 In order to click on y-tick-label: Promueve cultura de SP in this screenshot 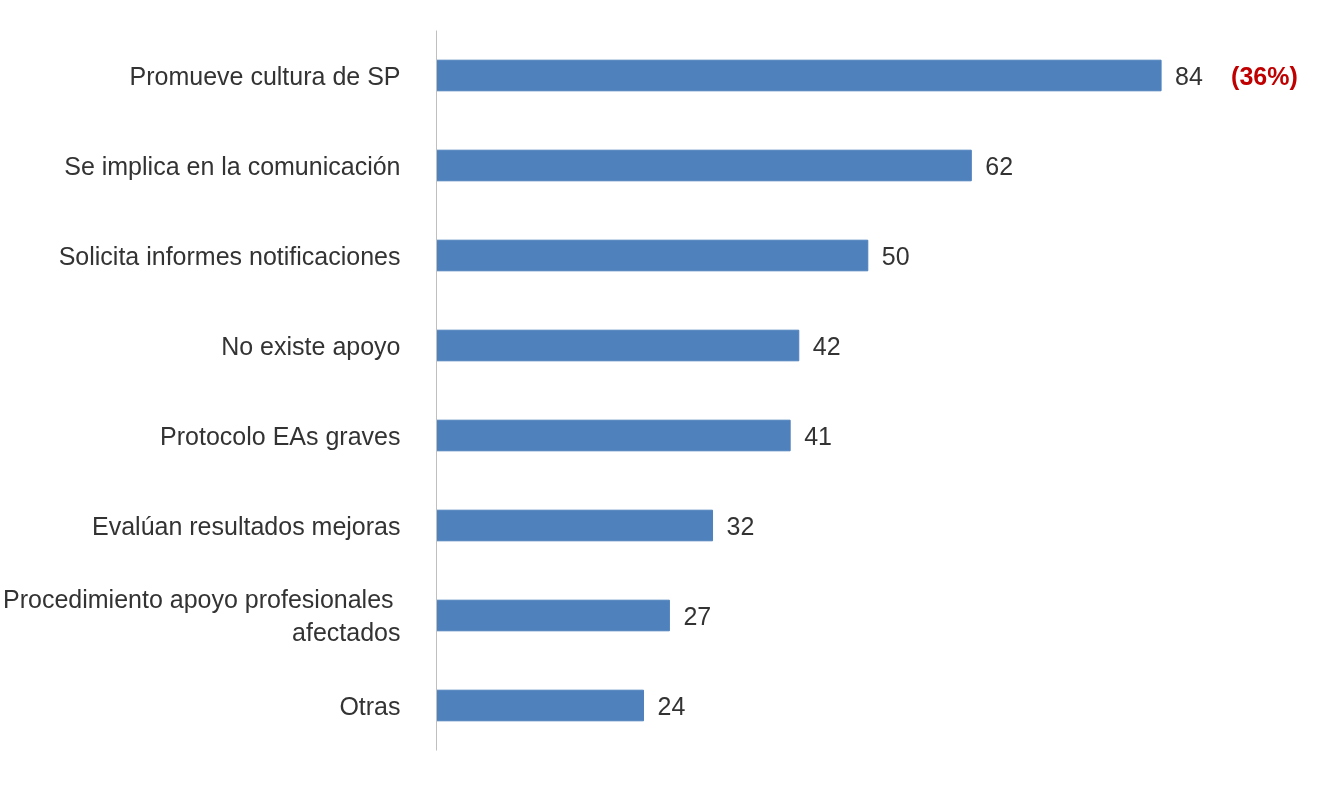, I will do `click(265, 75)`.